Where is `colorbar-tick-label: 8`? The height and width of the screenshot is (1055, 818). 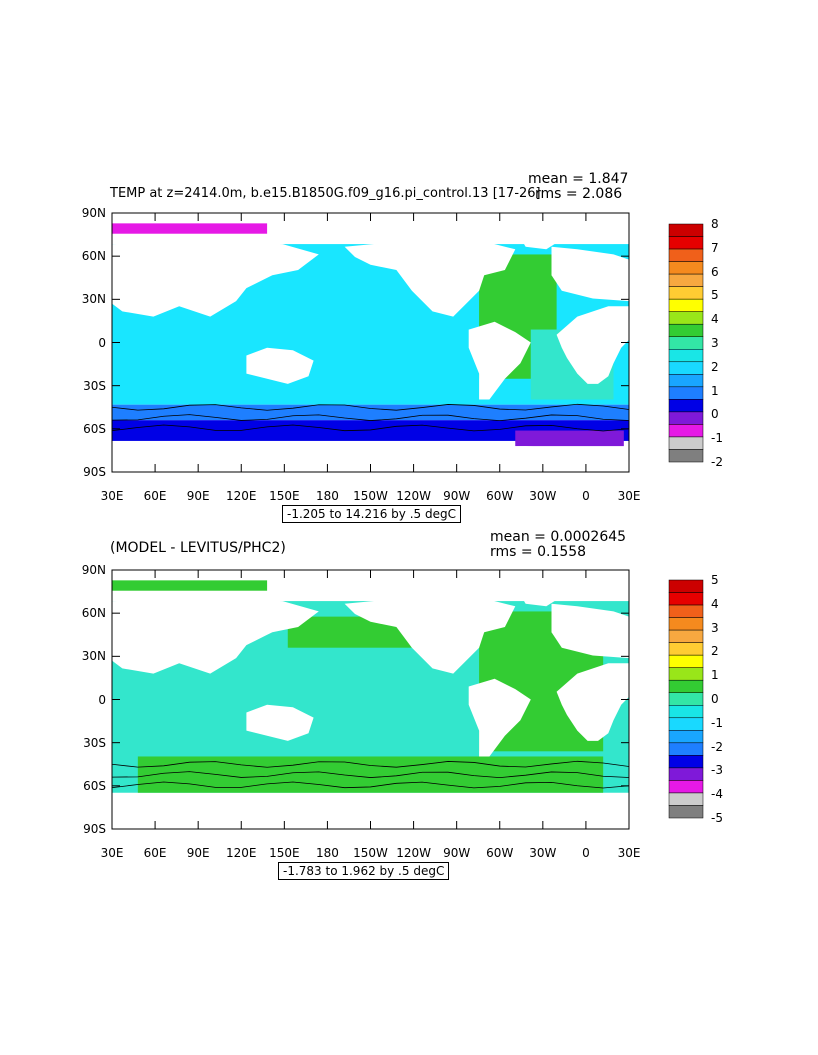 colorbar-tick-label: 8 is located at coordinates (715, 224).